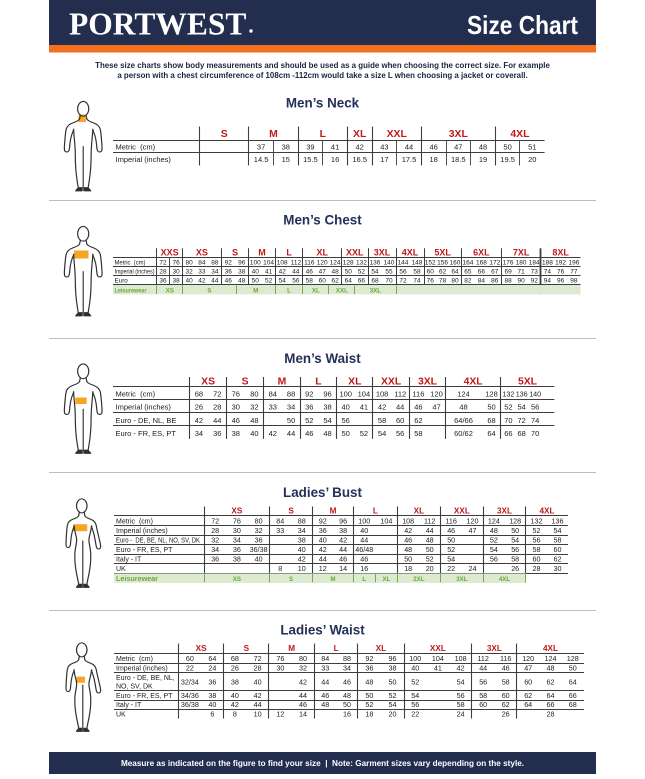 Image resolution: width=645 pixels, height=779 pixels. I want to click on svg-text: 26, so click(506, 713).